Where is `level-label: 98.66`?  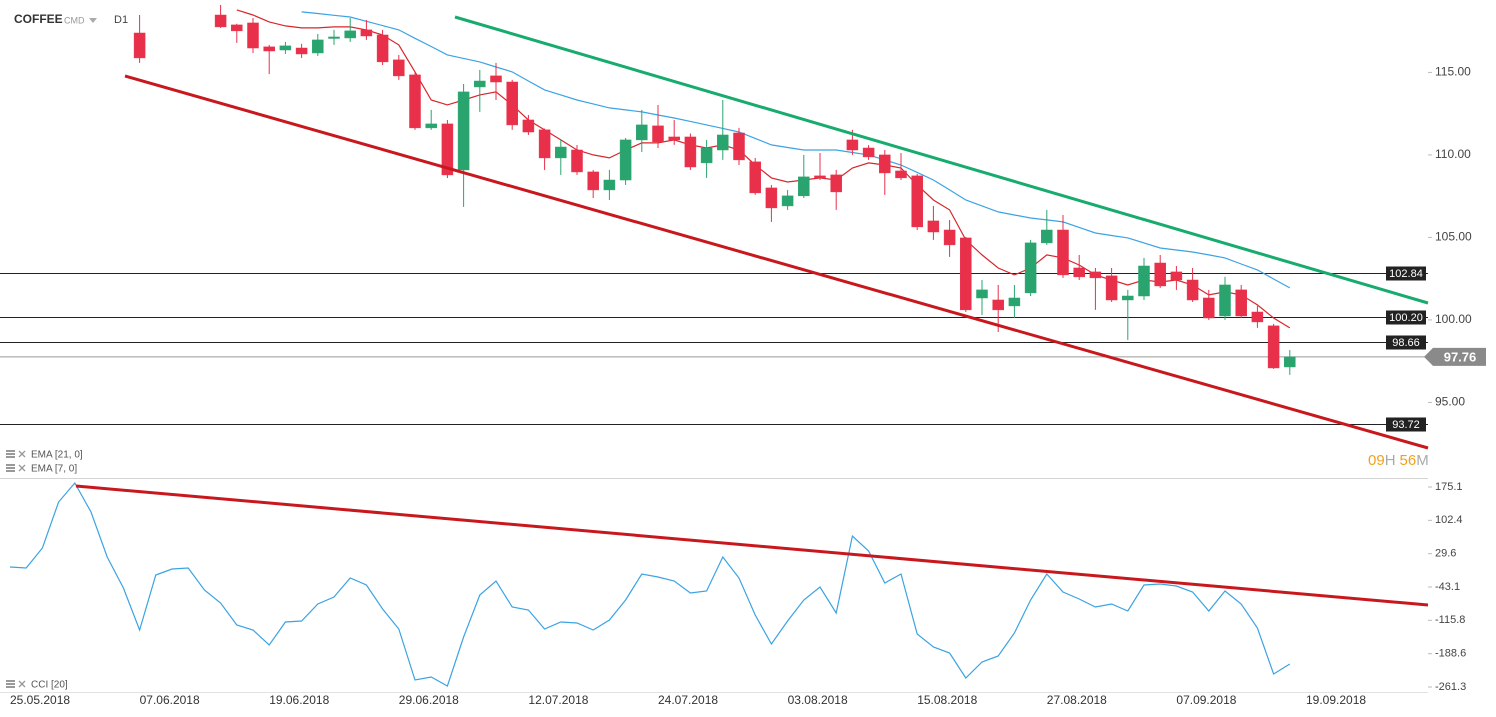
level-label: 98.66 is located at coordinates (1406, 343).